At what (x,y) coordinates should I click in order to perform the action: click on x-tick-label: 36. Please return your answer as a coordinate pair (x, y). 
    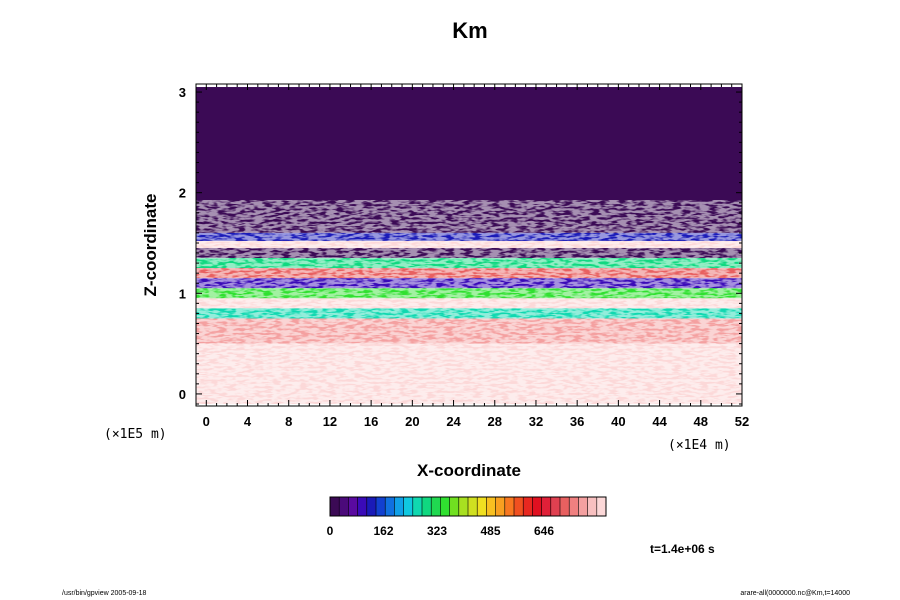
    Looking at the image, I should click on (577, 421).